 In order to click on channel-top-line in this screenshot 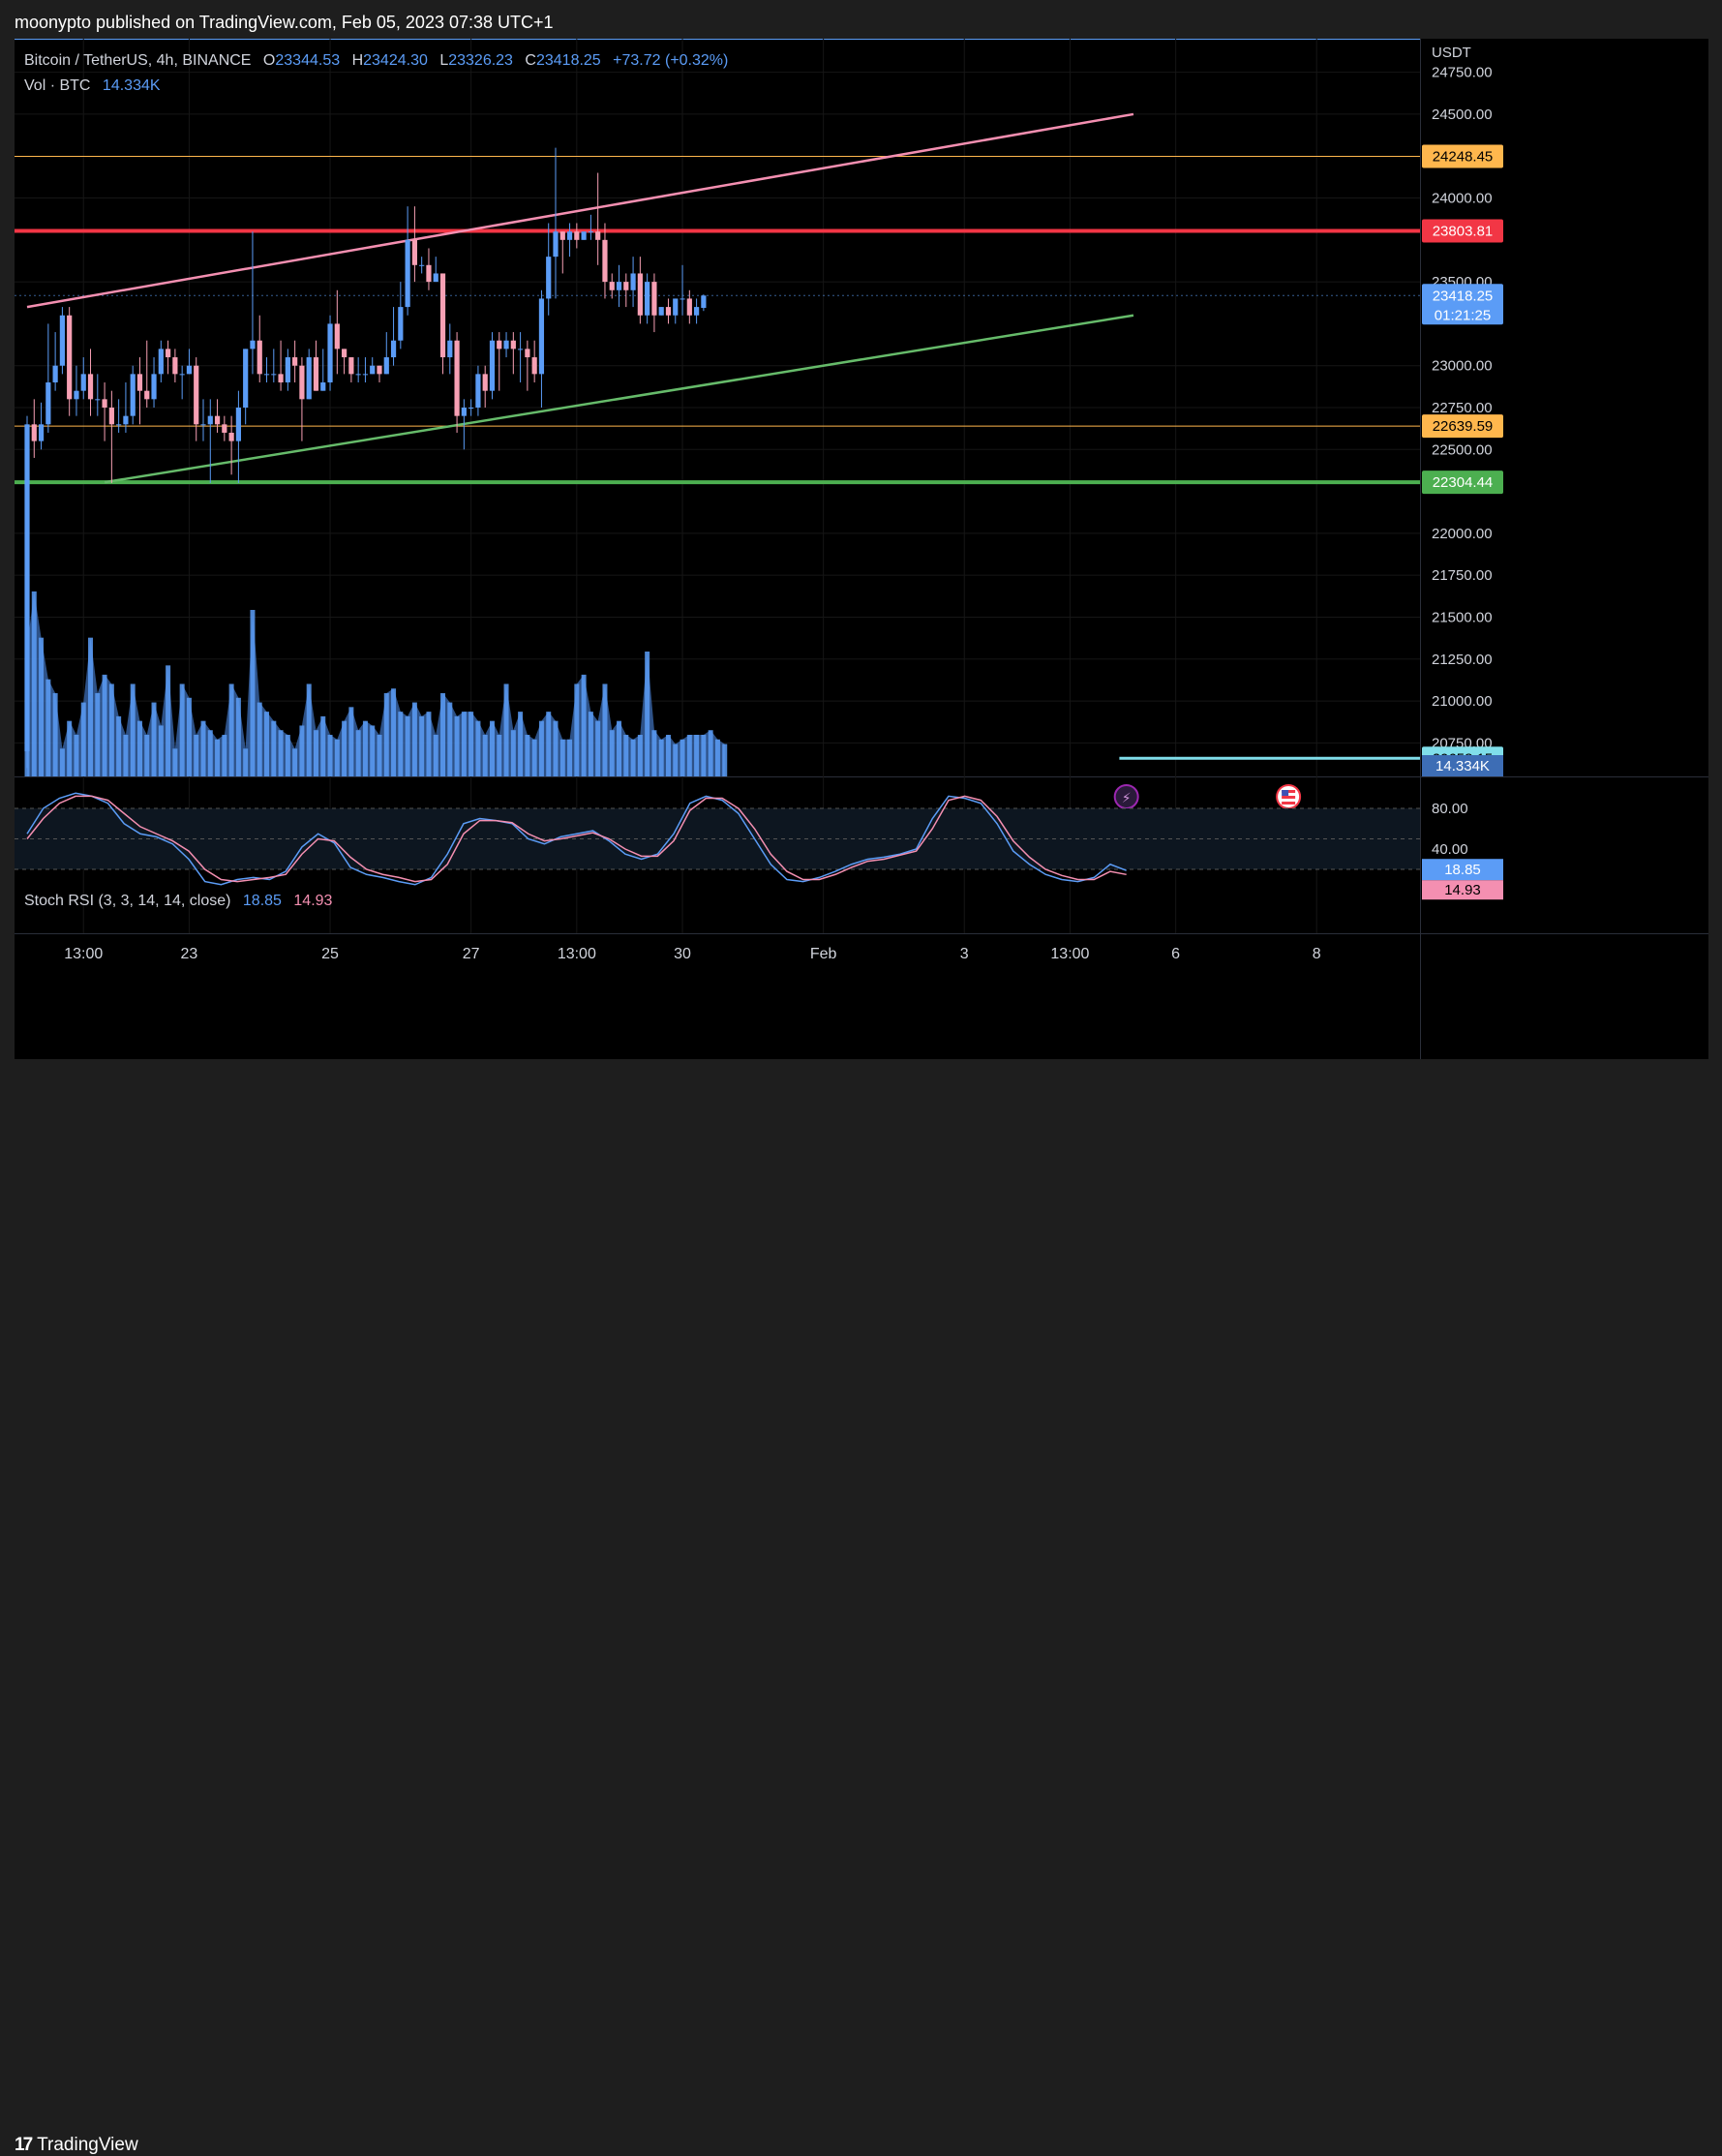, I will do `click(580, 211)`.